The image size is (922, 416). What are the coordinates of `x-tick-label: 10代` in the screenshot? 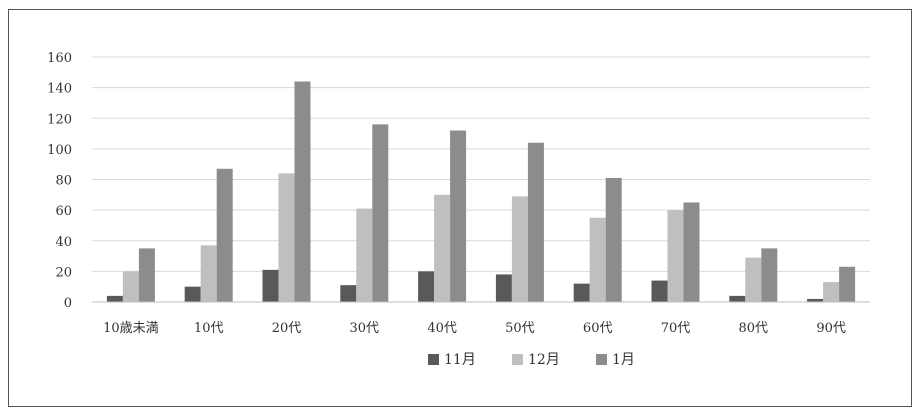 It's located at (209, 328).